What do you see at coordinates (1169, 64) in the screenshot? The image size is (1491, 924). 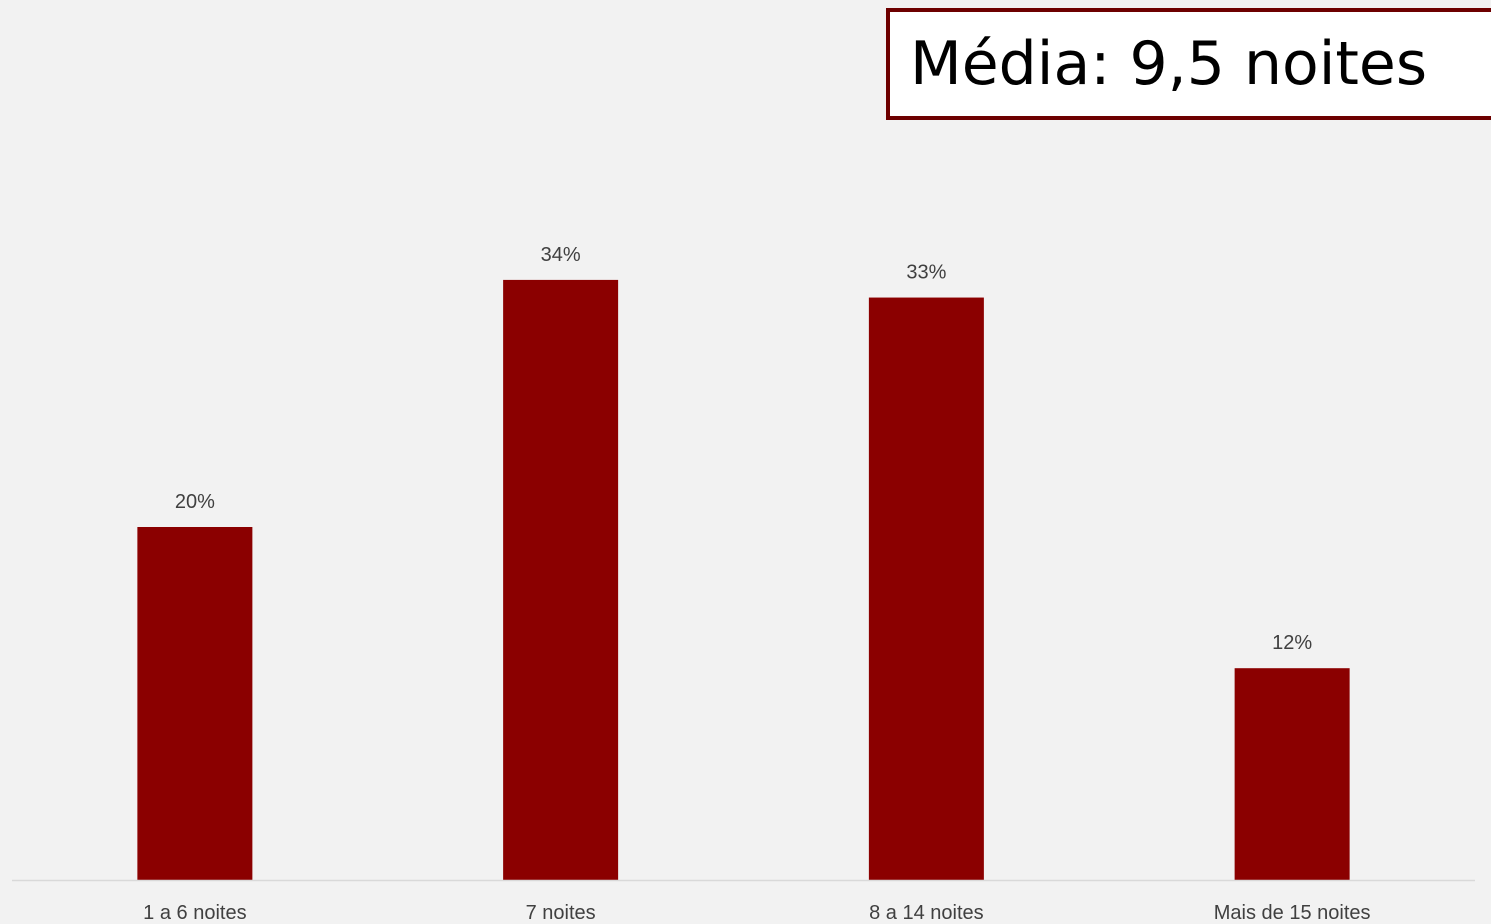 I see `average-annotation-text: Média: 9,5 noites` at bounding box center [1169, 64].